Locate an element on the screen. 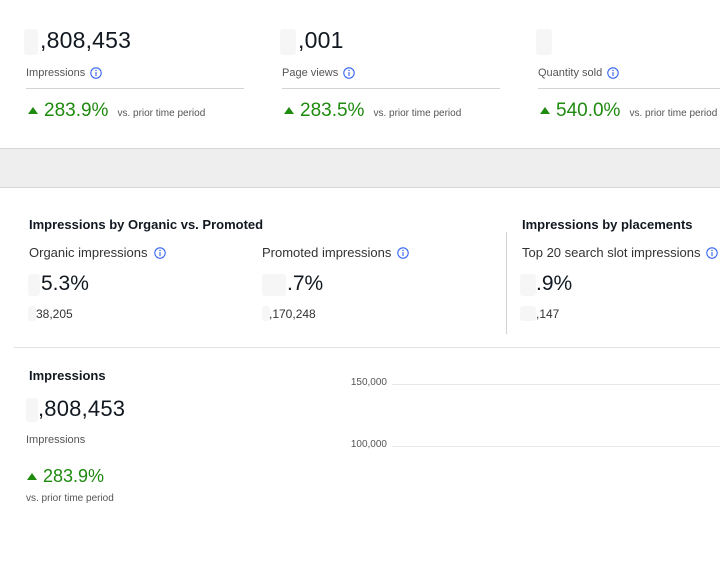 The width and height of the screenshot is (720, 573). organic-impressions-label: Organic impressions is located at coordinates (88, 252).